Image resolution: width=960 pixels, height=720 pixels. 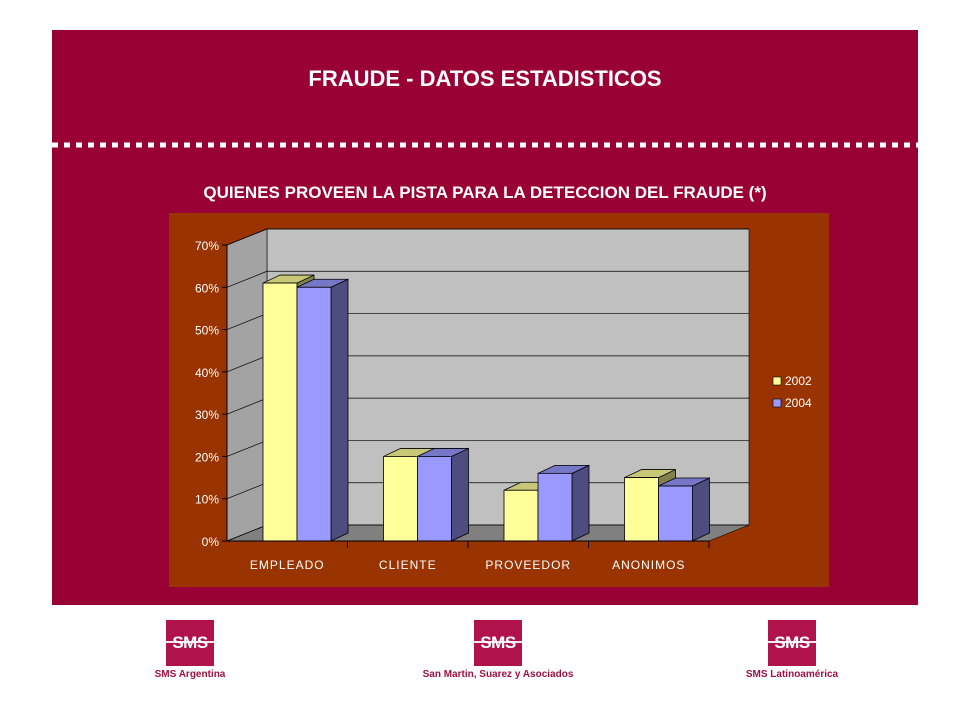 What do you see at coordinates (314, 414) in the screenshot?
I see `bar-2004-empleado` at bounding box center [314, 414].